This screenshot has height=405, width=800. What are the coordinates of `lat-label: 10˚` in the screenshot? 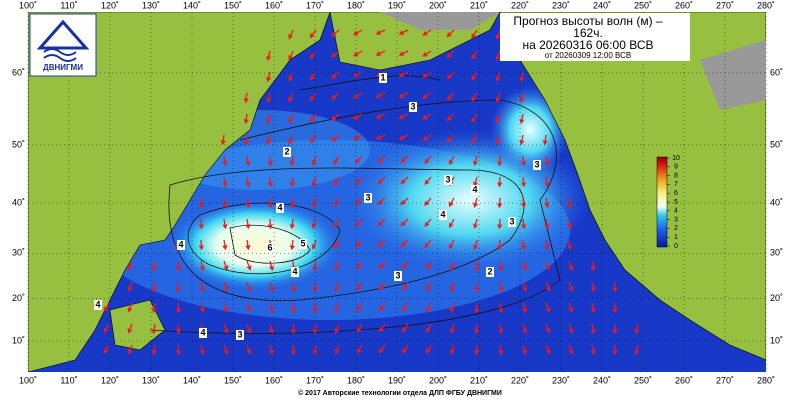 It's located at (776, 340).